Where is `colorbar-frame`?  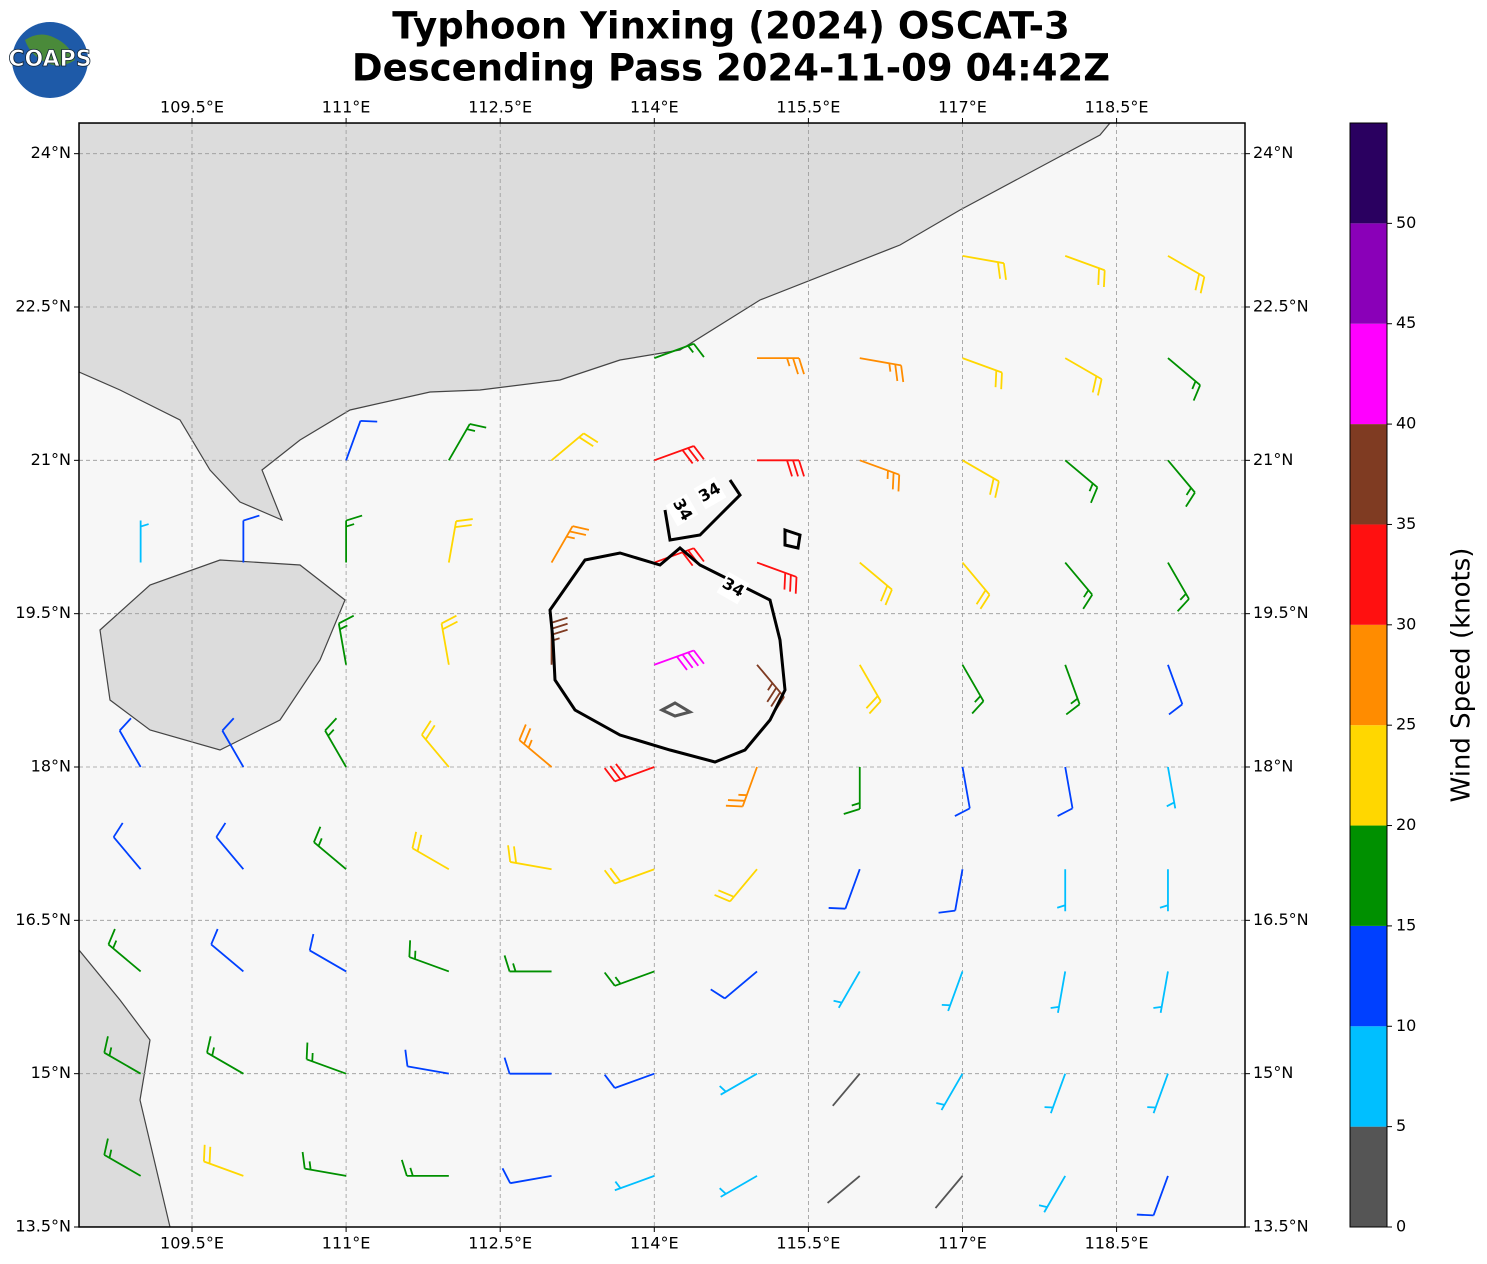
colorbar-frame is located at coordinates (1368, 675).